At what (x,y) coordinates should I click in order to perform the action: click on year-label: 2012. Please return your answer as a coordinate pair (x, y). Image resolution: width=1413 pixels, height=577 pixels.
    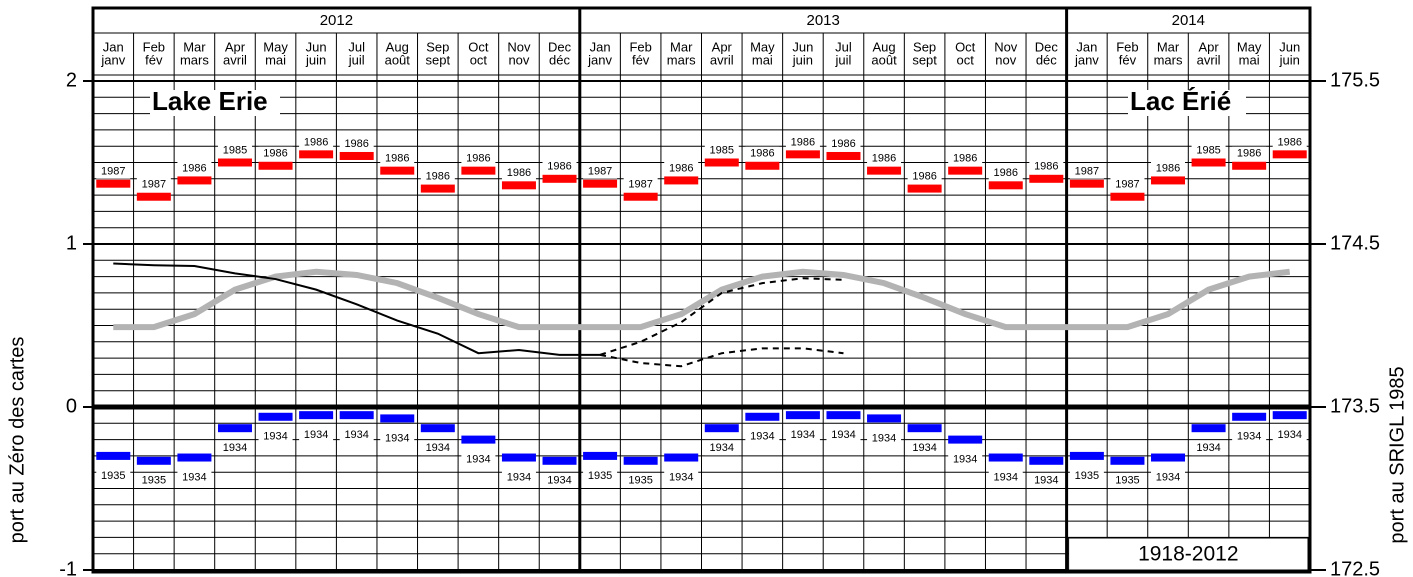
    Looking at the image, I should click on (336, 20).